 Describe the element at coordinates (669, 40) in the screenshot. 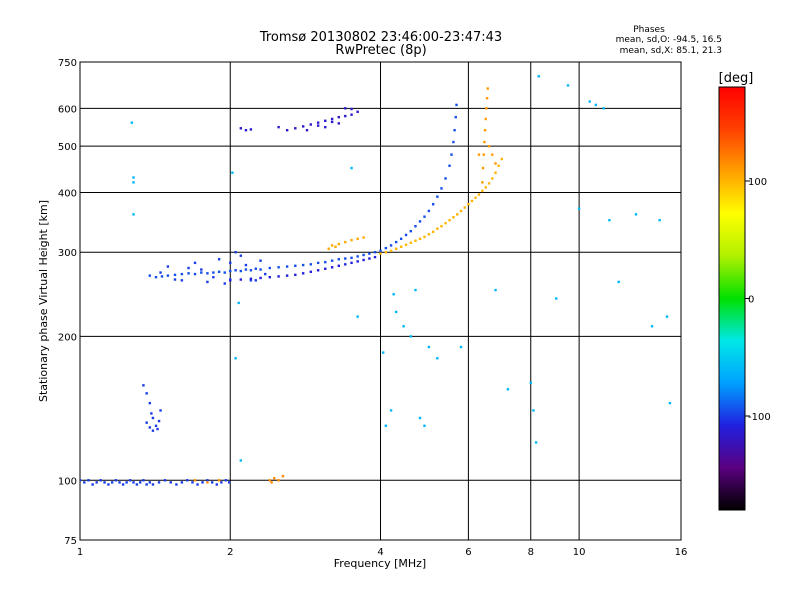

I see `stats-o-mode: mean, sd,O: -94.5, 16.5` at that location.